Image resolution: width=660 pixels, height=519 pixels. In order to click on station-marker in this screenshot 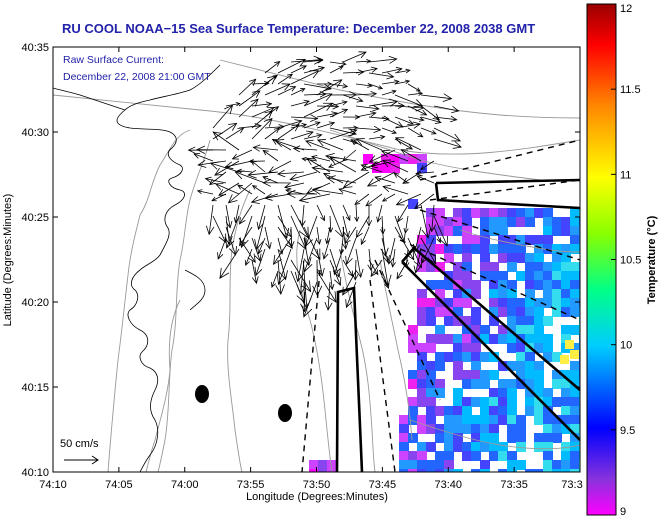, I will do `click(285, 413)`.